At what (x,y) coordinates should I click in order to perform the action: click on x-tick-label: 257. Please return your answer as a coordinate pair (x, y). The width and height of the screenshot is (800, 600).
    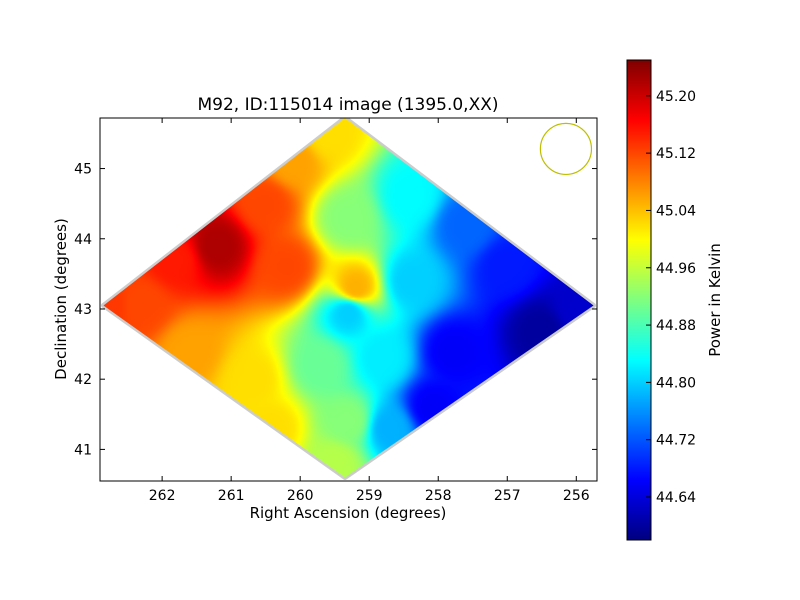
    Looking at the image, I should click on (507, 496).